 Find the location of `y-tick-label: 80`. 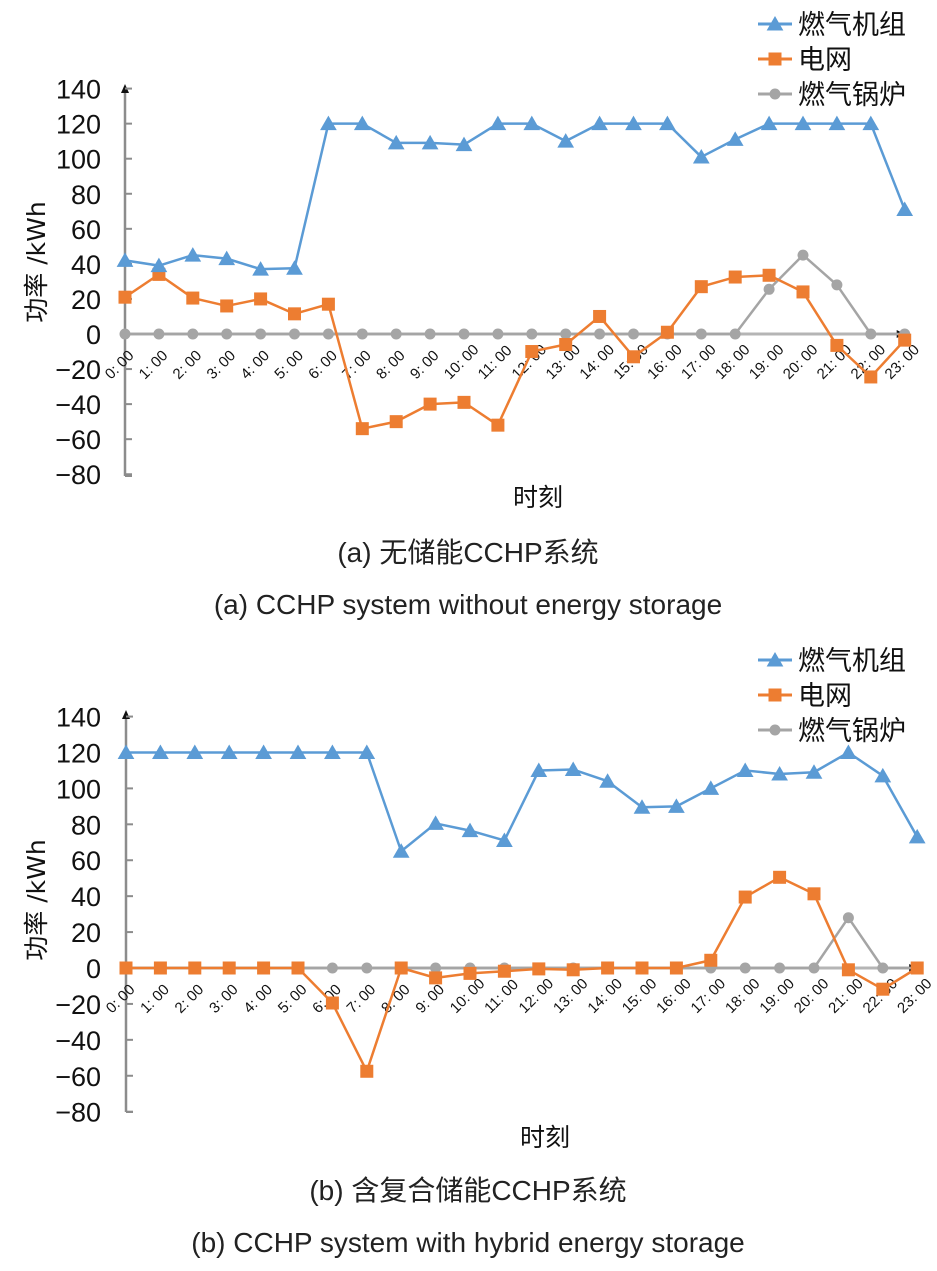

y-tick-label: 80 is located at coordinates (86, 825).